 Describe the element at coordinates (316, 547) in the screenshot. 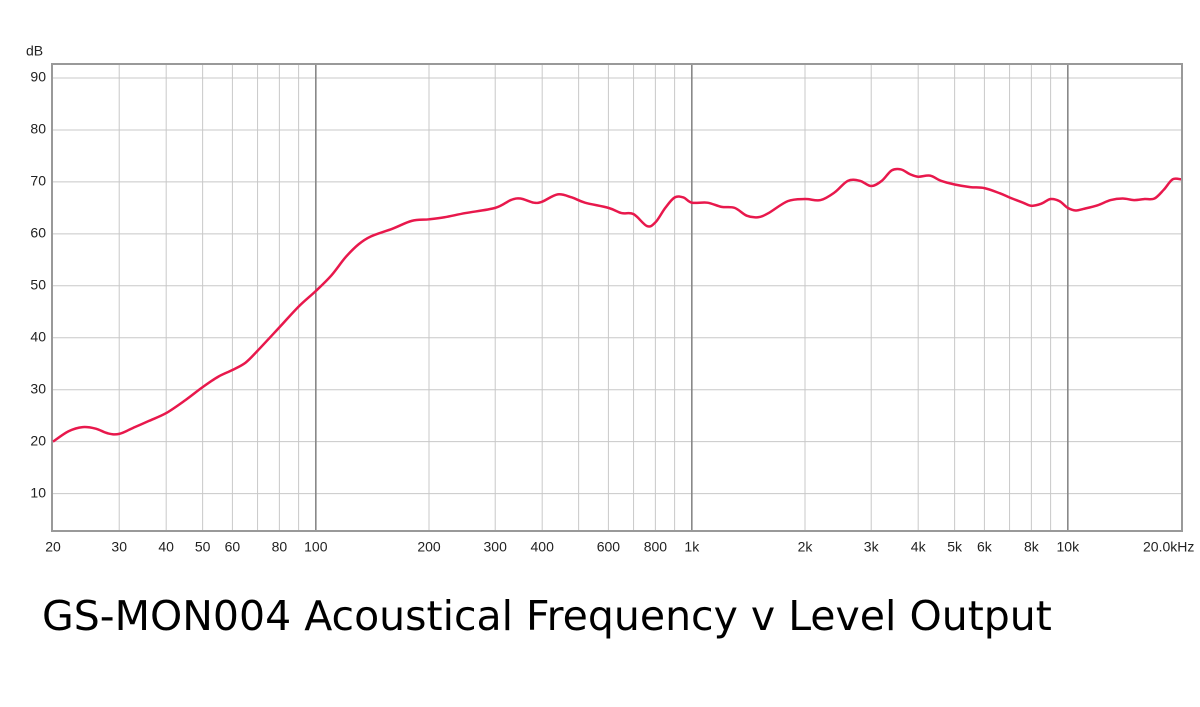

I see `x-tick-label: 100` at that location.